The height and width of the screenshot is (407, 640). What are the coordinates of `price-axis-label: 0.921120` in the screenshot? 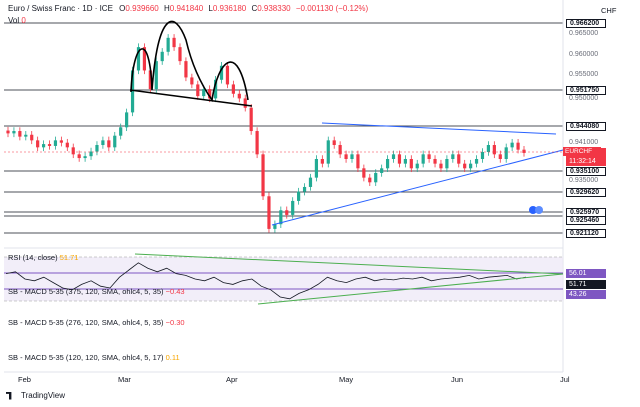 It's located at (586, 233).